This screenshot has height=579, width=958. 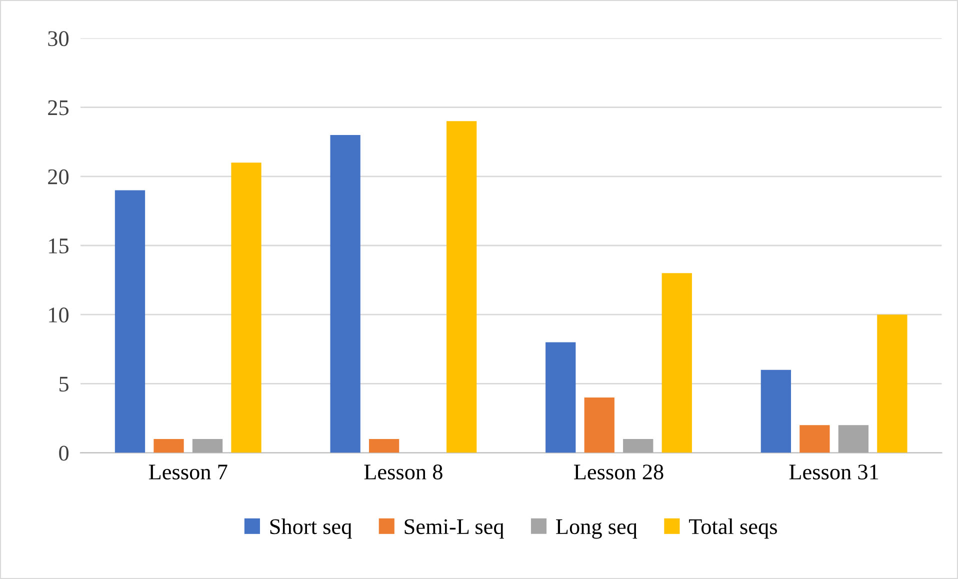 What do you see at coordinates (58, 108) in the screenshot?
I see `y-tick-label: 25` at bounding box center [58, 108].